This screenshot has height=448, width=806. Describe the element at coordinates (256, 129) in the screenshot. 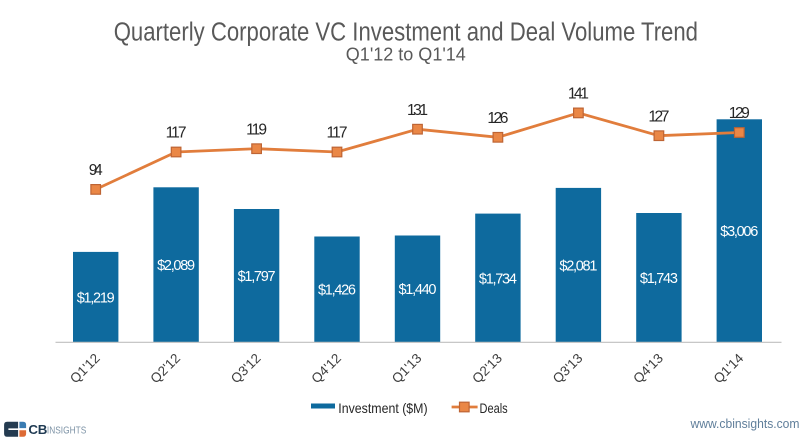

I see `svg-text: 119` at that location.